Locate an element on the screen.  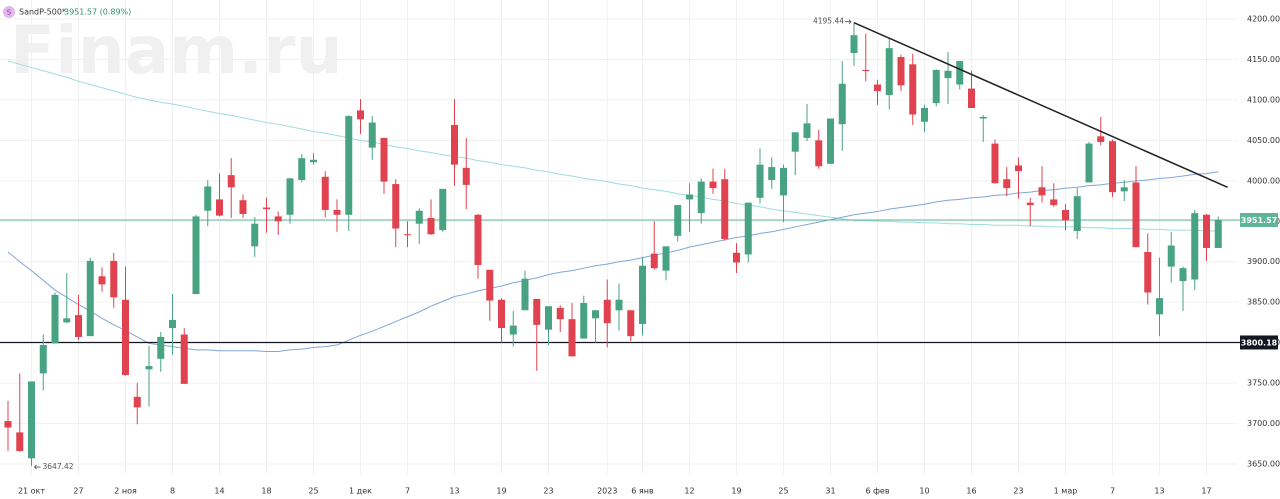
x-tick-label: 10 is located at coordinates (924, 491).